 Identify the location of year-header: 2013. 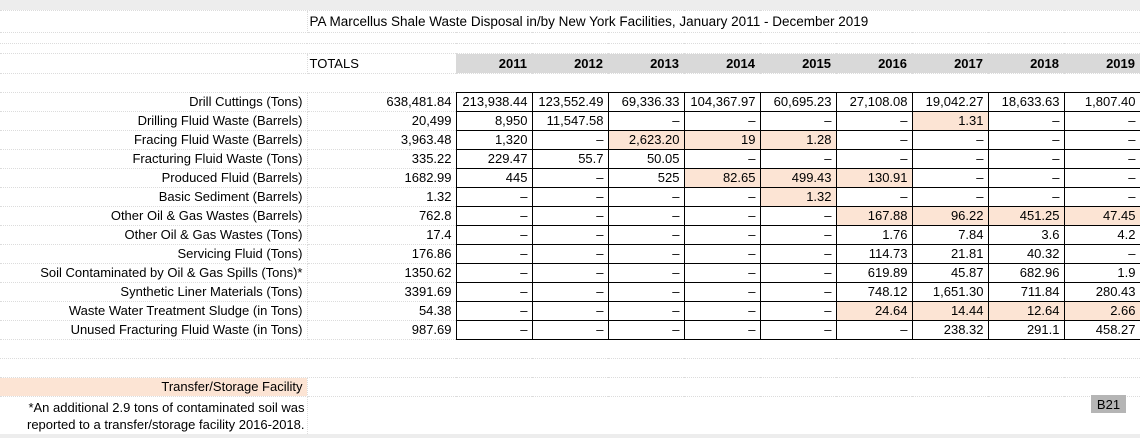
(646, 63).